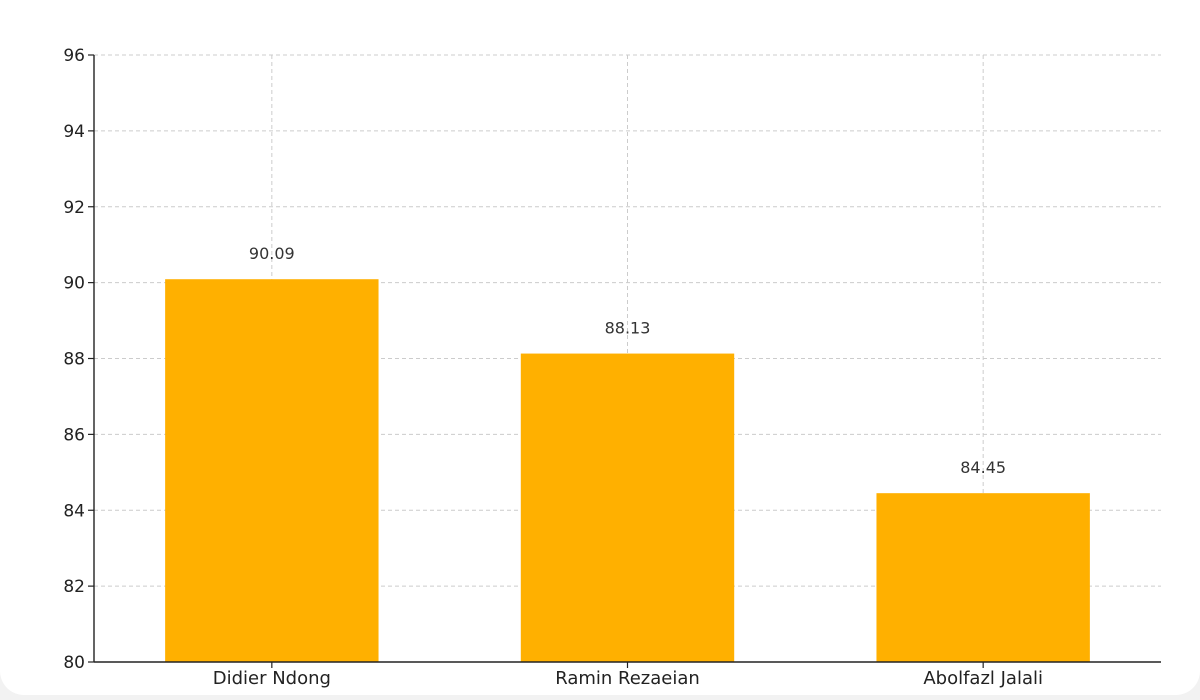 The image size is (1200, 700). What do you see at coordinates (74, 435) in the screenshot?
I see `y-tick-label: 86` at bounding box center [74, 435].